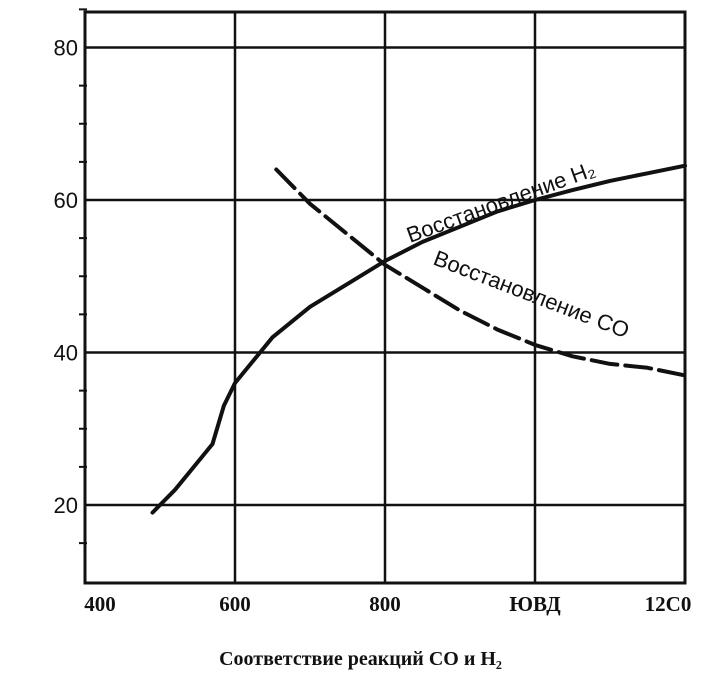 The width and height of the screenshot is (721, 699). Describe the element at coordinates (66, 200) in the screenshot. I see `y-tick-label: 60` at that location.